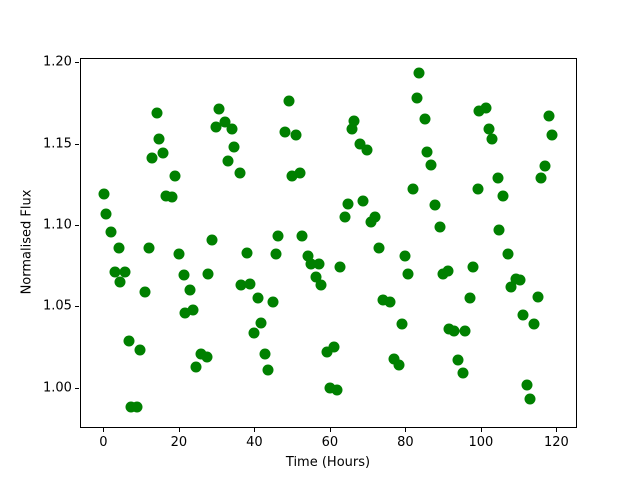  What do you see at coordinates (254, 442) in the screenshot?
I see `x-tick-label: 40` at bounding box center [254, 442].